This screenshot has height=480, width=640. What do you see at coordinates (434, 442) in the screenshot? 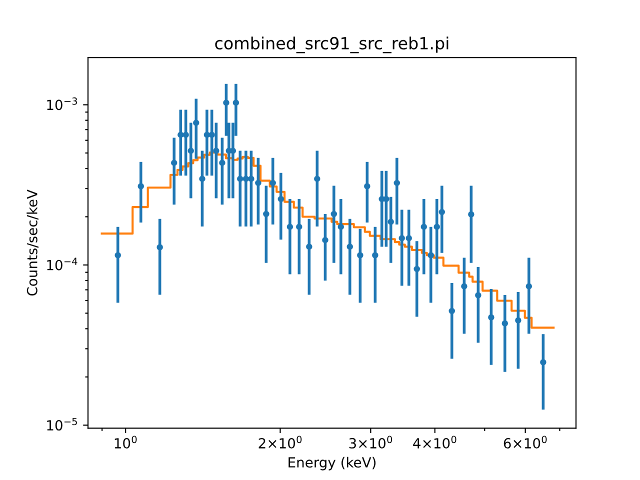
I see `x-tick-label: 4×10$^{0}$` at bounding box center [434, 442].